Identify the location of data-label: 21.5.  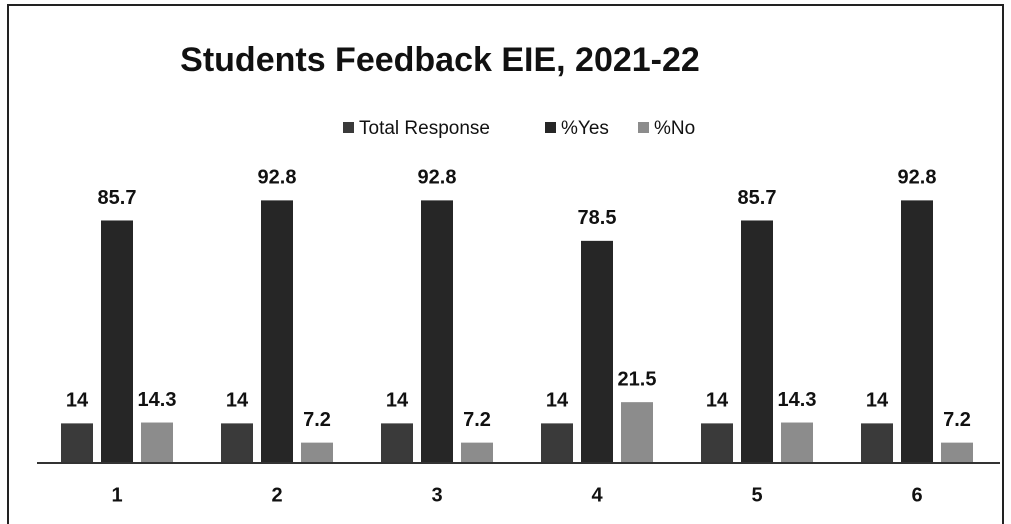
(637, 379).